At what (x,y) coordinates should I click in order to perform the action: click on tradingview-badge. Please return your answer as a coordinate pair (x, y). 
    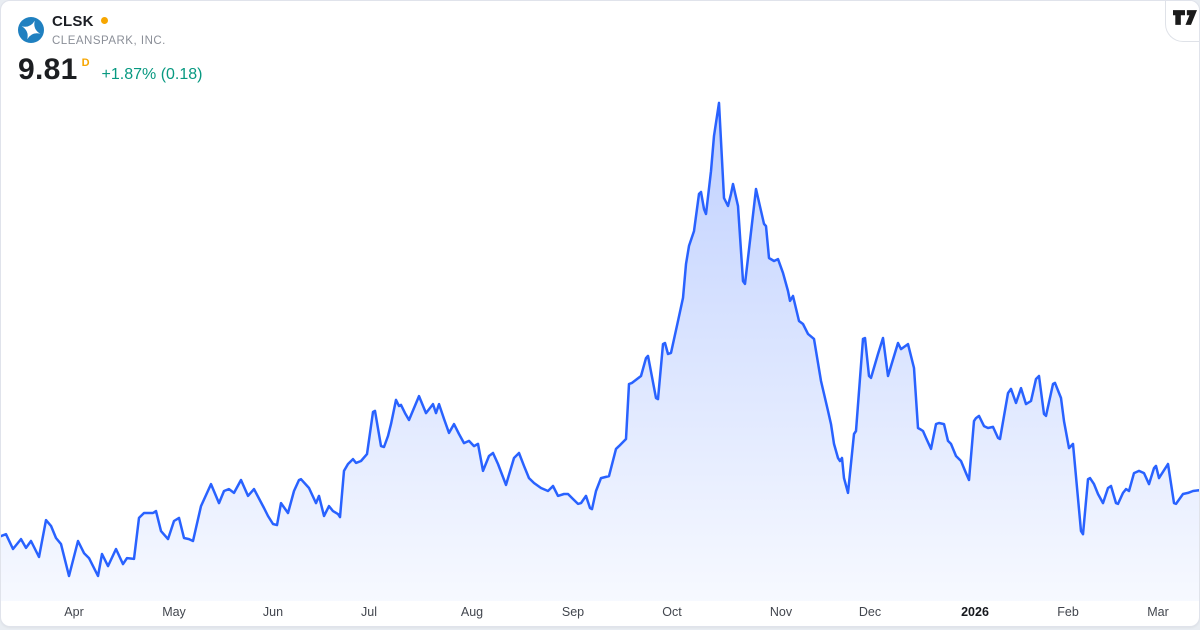
    Looking at the image, I should click on (1182, 21).